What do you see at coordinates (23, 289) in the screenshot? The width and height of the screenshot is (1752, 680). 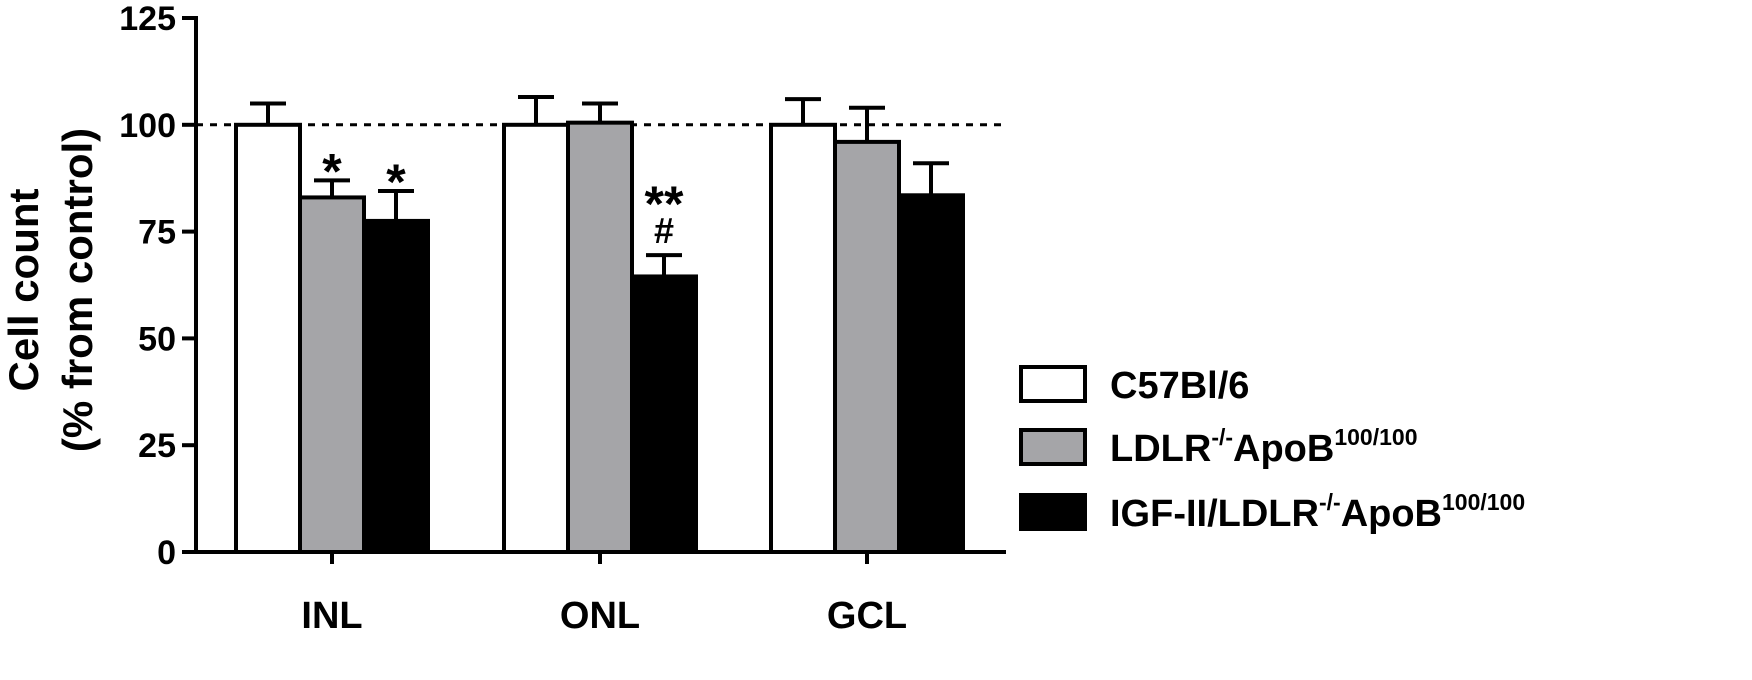 I see `y-axis-title-line1: Cell count` at bounding box center [23, 289].